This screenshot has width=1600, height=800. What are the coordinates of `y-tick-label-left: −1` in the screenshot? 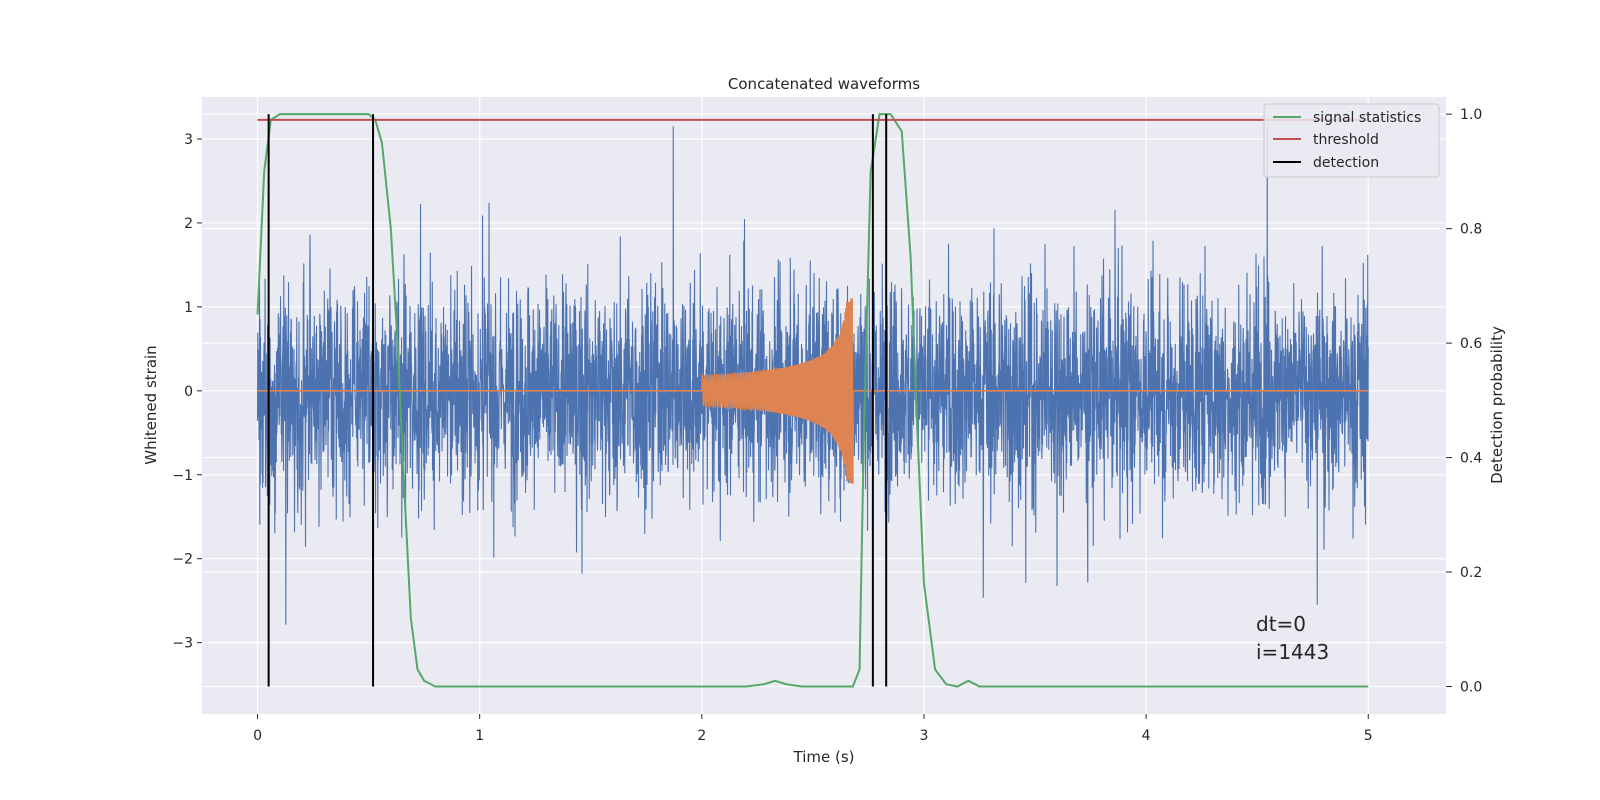 It's located at (182, 476).